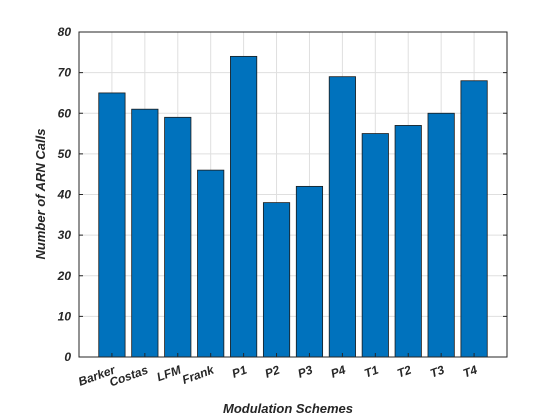 The width and height of the screenshot is (560, 420). I want to click on y-axis-label: Number of ARN Calls, so click(40, 194).